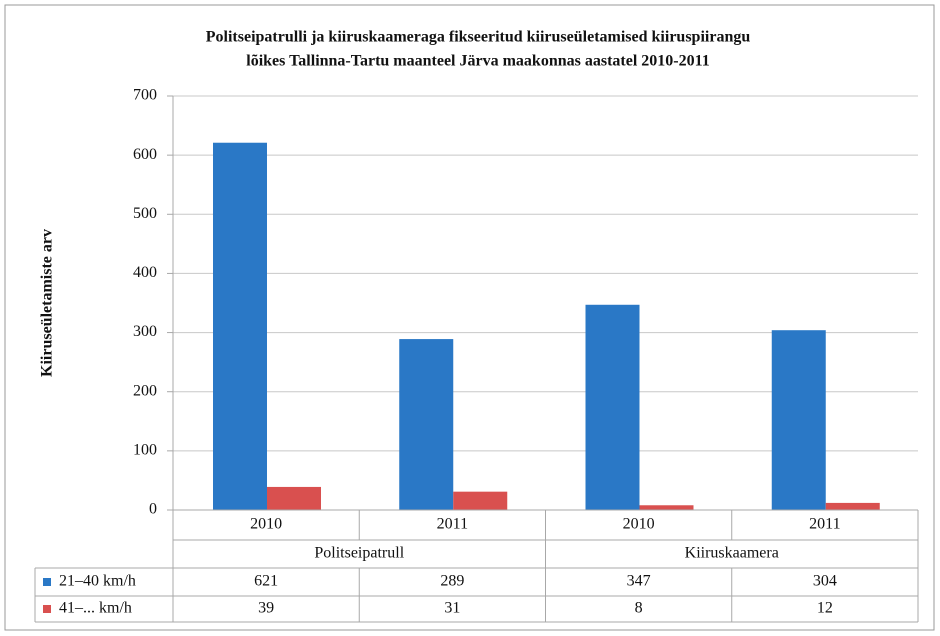 The image size is (940, 636). Describe the element at coordinates (145, 390) in the screenshot. I see `y-tick-label: 200` at that location.